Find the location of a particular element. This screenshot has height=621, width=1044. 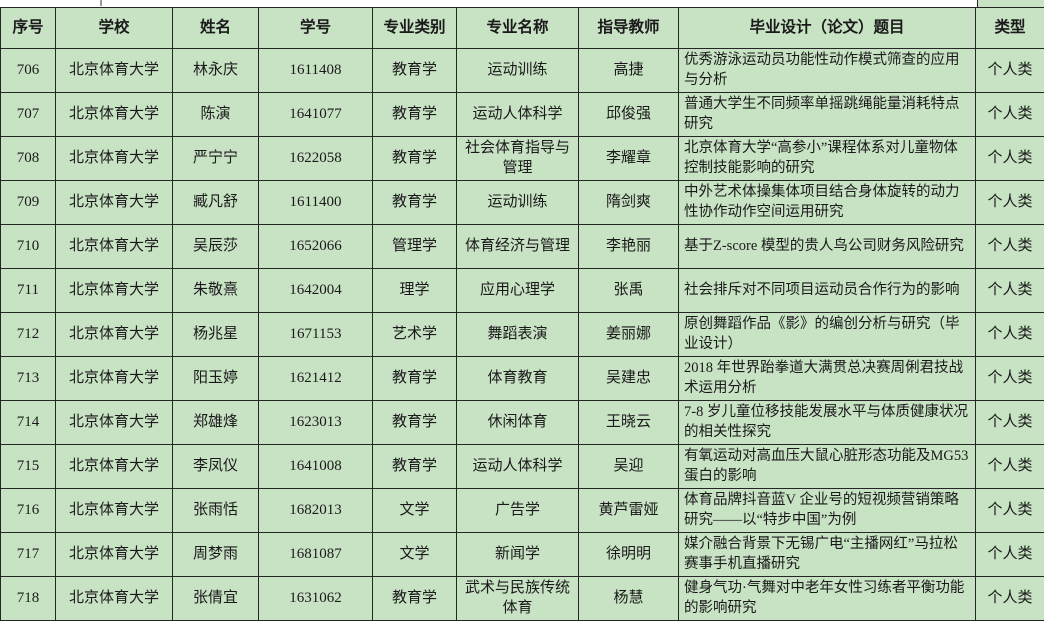

cell-student-id: 1621412 is located at coordinates (316, 379).